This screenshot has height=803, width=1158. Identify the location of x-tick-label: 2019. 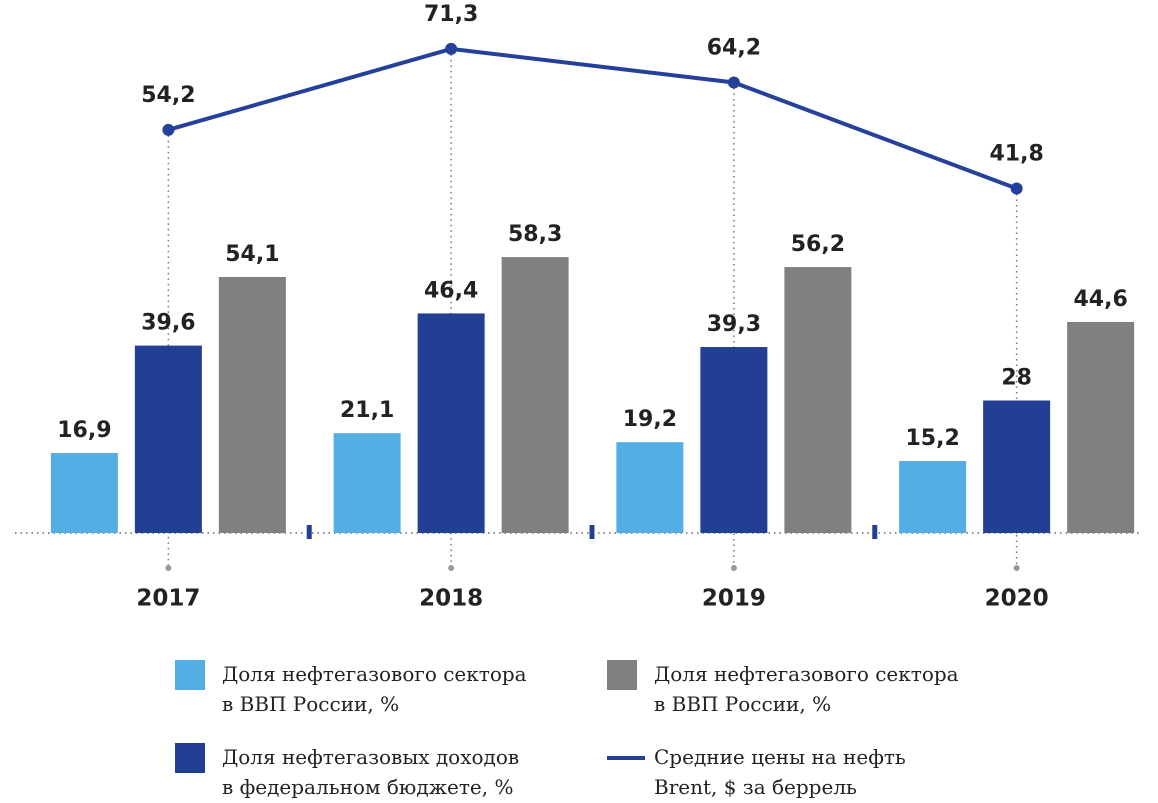
(734, 599).